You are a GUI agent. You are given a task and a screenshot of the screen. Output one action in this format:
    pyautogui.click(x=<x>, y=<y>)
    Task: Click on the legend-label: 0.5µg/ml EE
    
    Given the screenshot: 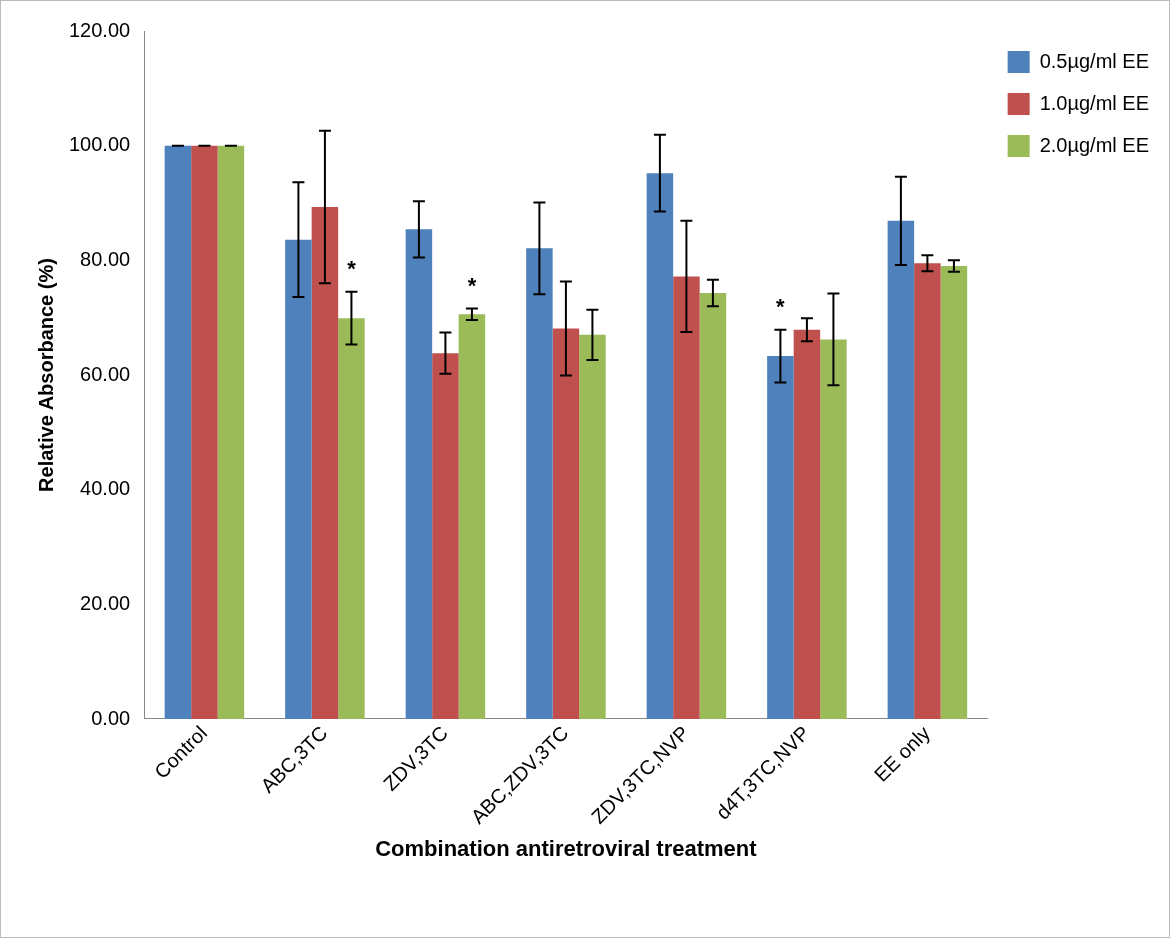 What is the action you would take?
    pyautogui.click(x=1094, y=60)
    